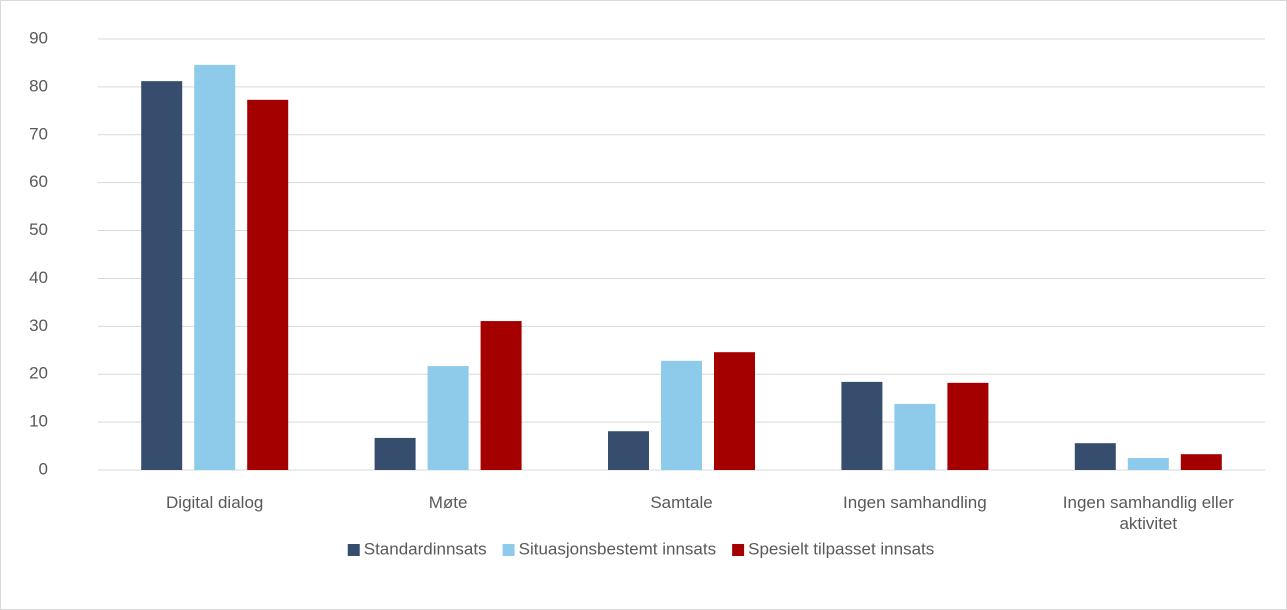 This screenshot has height=610, width=1287. I want to click on x-tick-label: Ingen samhandling, so click(915, 502).